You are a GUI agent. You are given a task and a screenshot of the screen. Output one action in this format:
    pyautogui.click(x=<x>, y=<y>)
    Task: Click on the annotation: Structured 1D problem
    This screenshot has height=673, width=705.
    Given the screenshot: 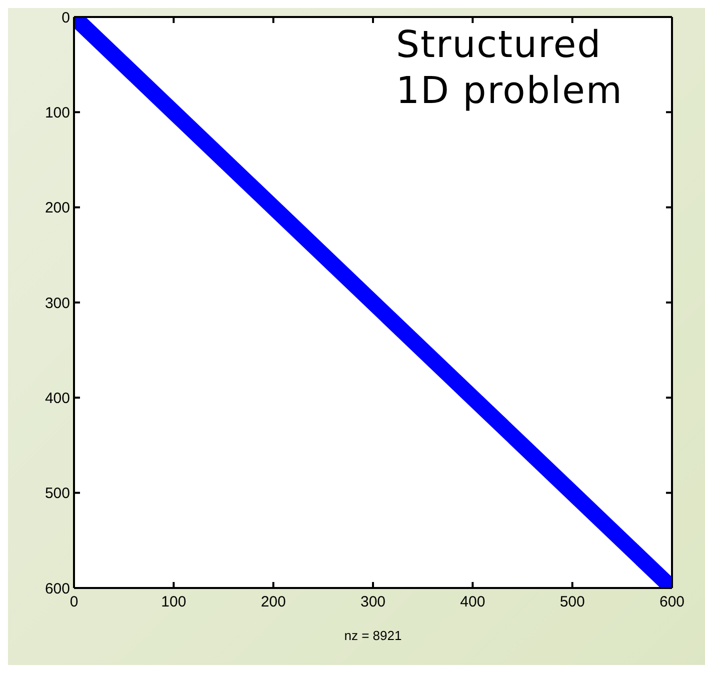 What is the action you would take?
    pyautogui.click(x=509, y=68)
    